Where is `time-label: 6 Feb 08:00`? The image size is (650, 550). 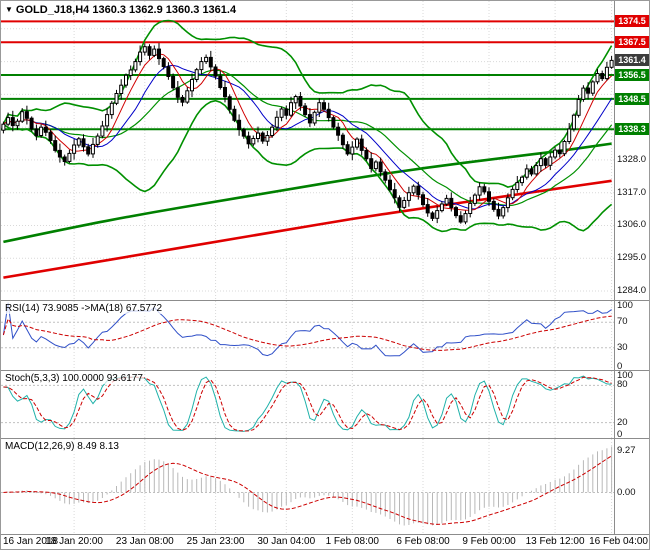 time-label: 6 Feb 08:00 is located at coordinates (423, 541).